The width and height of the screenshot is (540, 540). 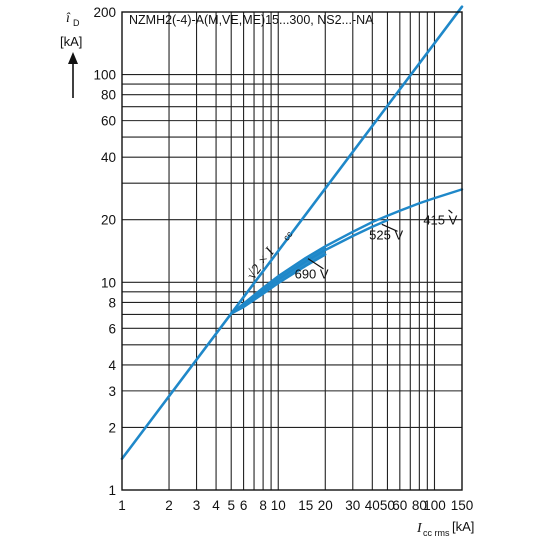 I want to click on x-tick-label: 8, so click(x=263, y=505).